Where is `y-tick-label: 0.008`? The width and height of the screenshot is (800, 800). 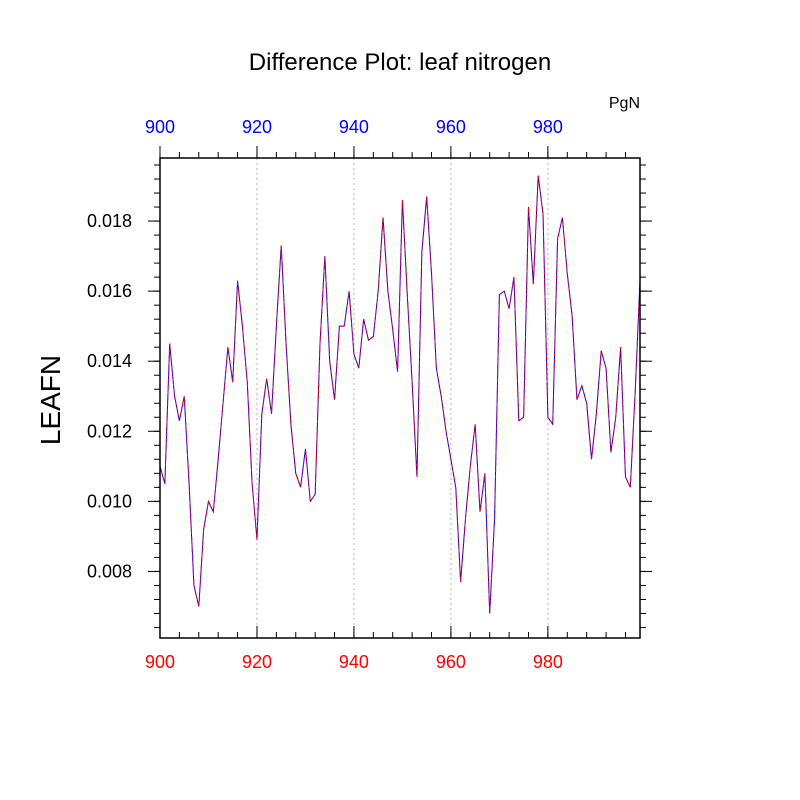 y-tick-label: 0.008 is located at coordinates (109, 571).